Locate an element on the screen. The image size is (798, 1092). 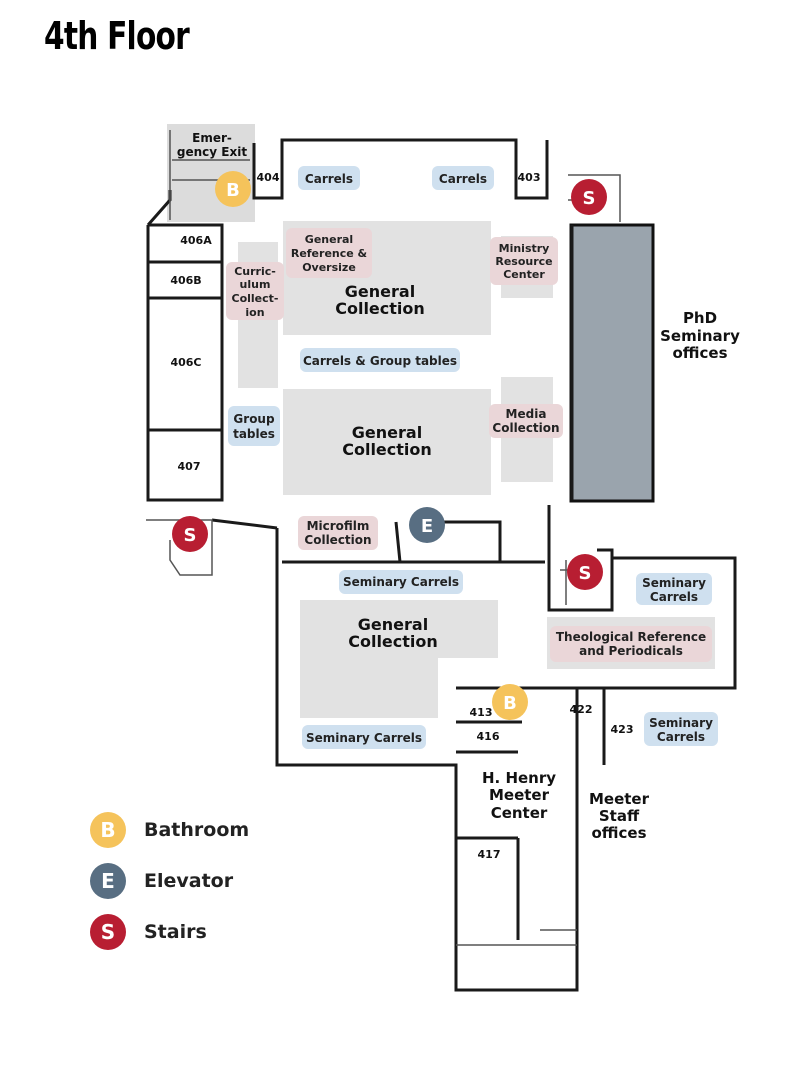
meeter-center-line-2: Meeter is located at coordinates (519, 795).